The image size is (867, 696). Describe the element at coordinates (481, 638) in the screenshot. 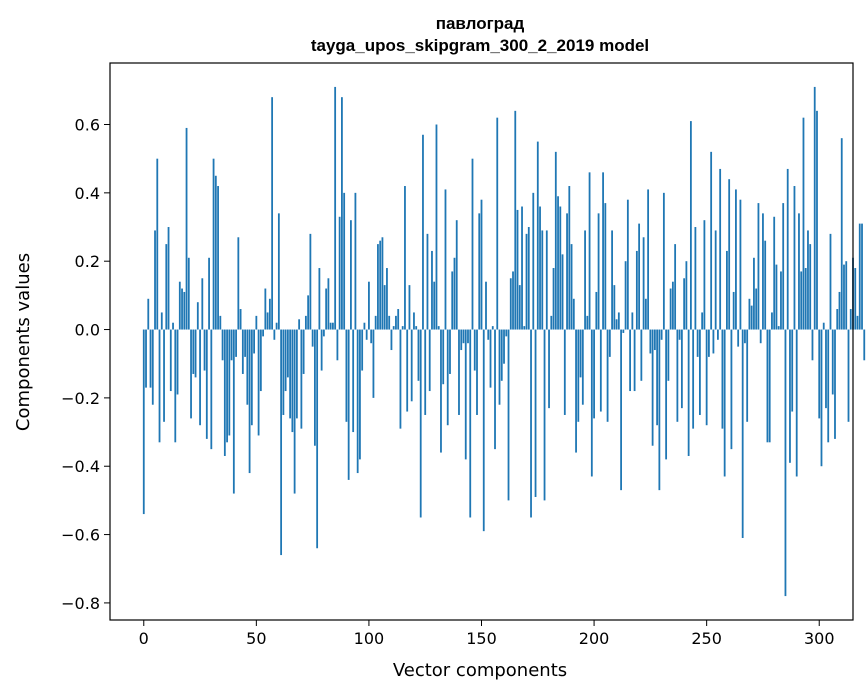

I see `x-tick-label: 150` at that location.